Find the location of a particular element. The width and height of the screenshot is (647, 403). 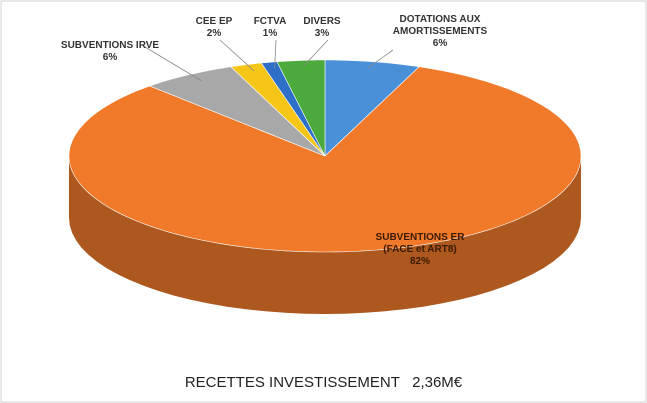

slice-label: SUBVENTIONS IRVE is located at coordinates (110, 45).